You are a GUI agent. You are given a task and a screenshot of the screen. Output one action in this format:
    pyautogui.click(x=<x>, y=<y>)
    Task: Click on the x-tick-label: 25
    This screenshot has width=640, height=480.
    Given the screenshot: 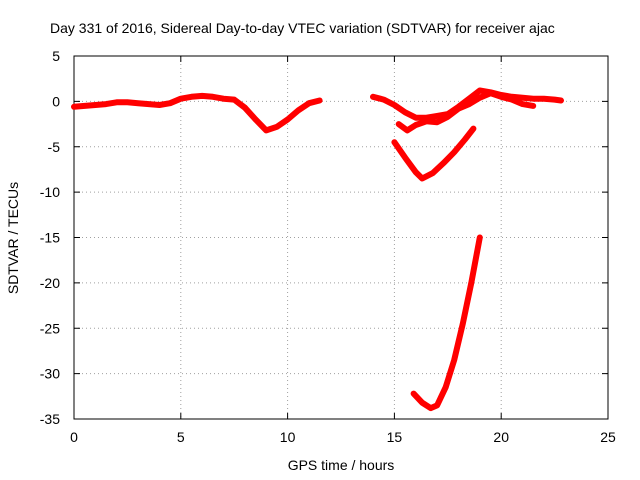 What is the action you would take?
    pyautogui.click(x=608, y=437)
    